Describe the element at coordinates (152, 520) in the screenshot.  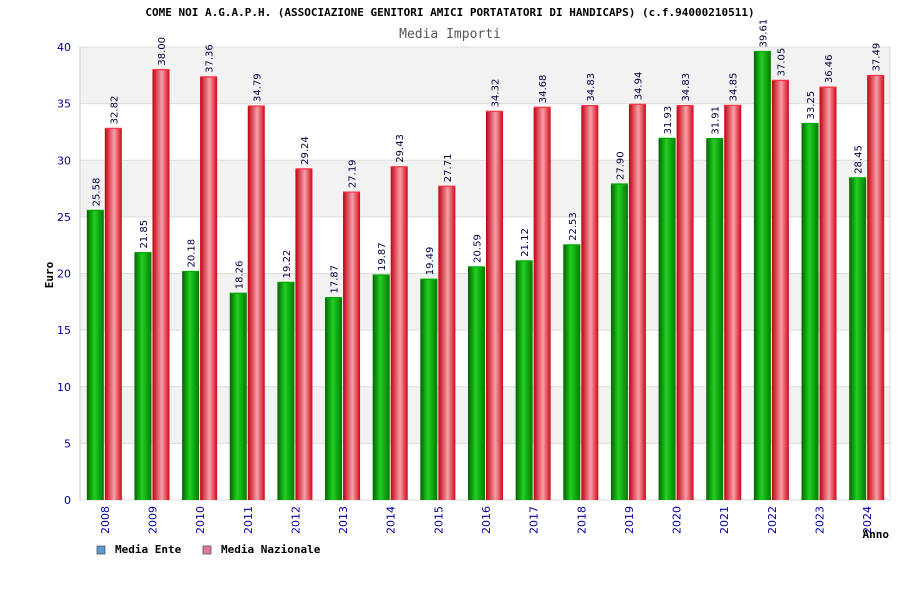
I see `x-tick-label: 2009` at that location.